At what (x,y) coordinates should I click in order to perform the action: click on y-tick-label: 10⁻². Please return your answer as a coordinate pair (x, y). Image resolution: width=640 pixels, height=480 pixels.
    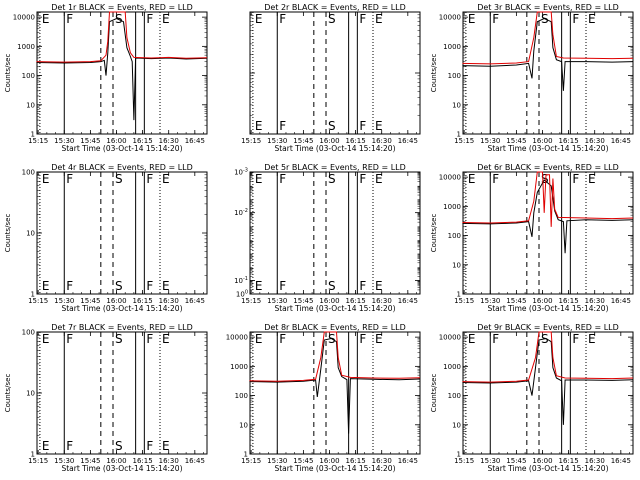
    Looking at the image, I should click on (241, 212).